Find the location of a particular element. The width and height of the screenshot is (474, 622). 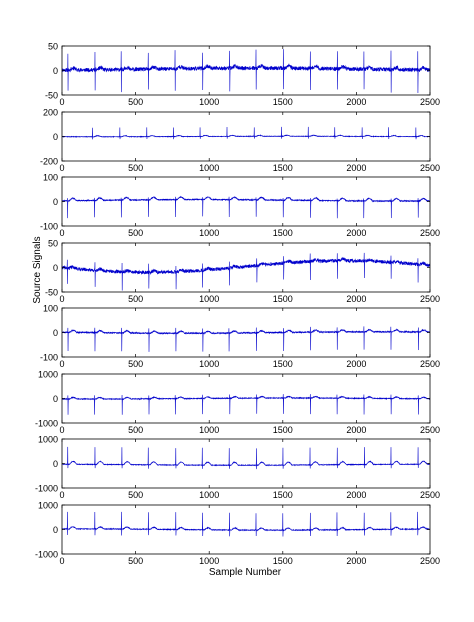

y-tick-label: -200 is located at coordinates (49, 162).